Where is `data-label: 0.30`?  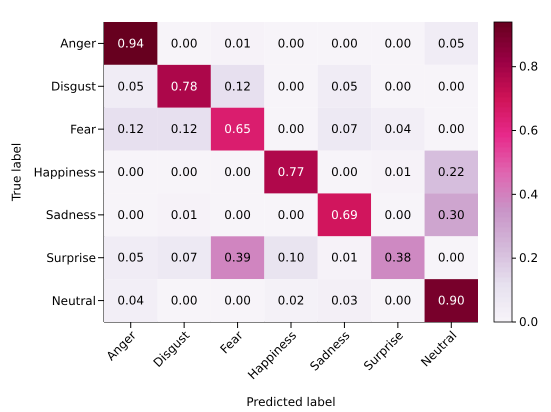 data-label: 0.30 is located at coordinates (451, 215).